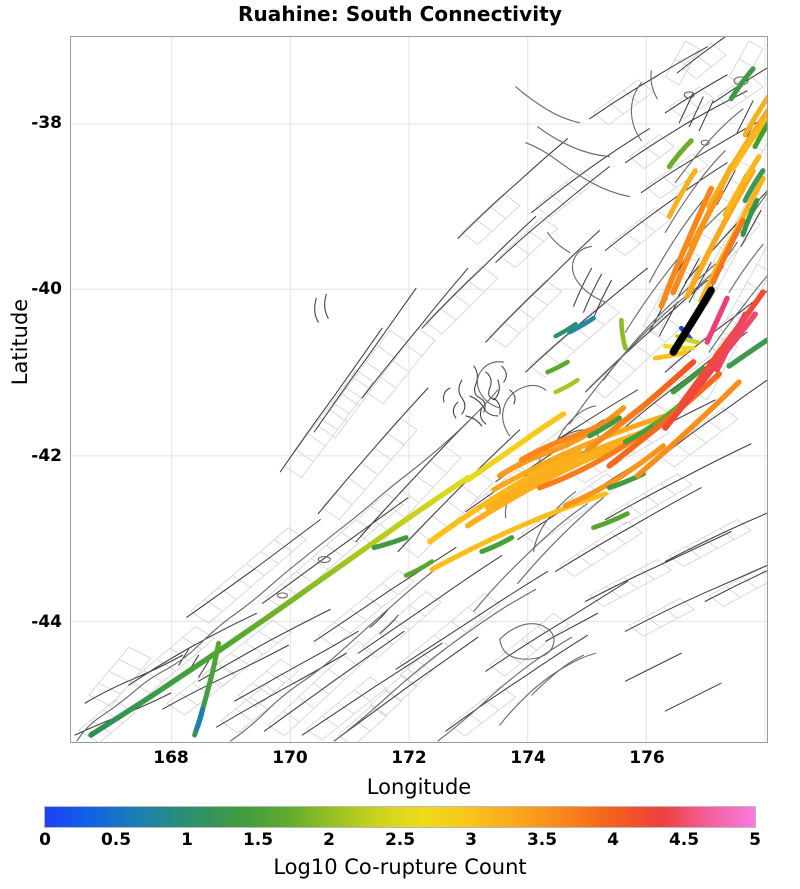 This screenshot has height=889, width=800. I want to click on fault-taranaki-green, so click(623, 334).